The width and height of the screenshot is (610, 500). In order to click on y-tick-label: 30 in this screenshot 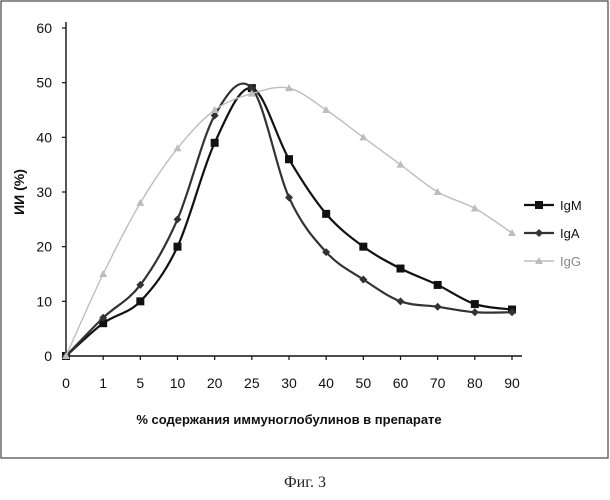, I will do `click(44, 192)`.